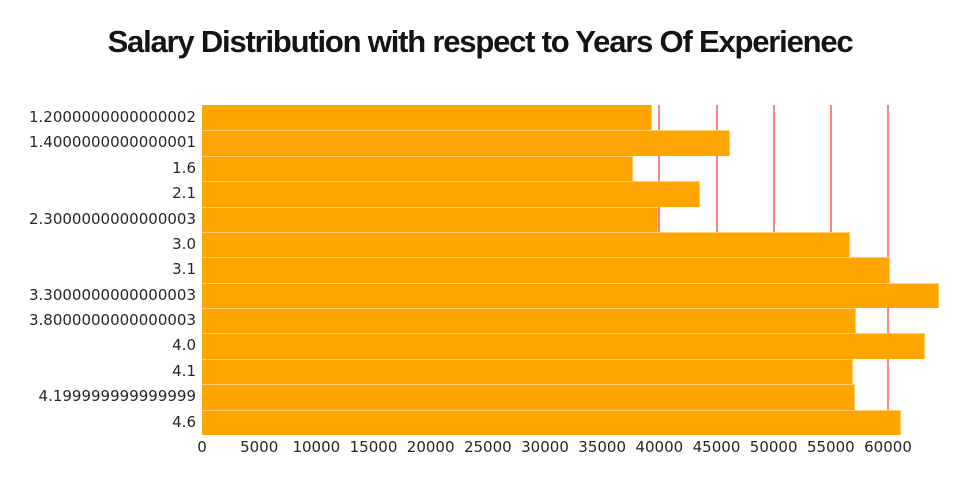 The width and height of the screenshot is (960, 500). I want to click on x-tick-label: 35000, so click(602, 447).